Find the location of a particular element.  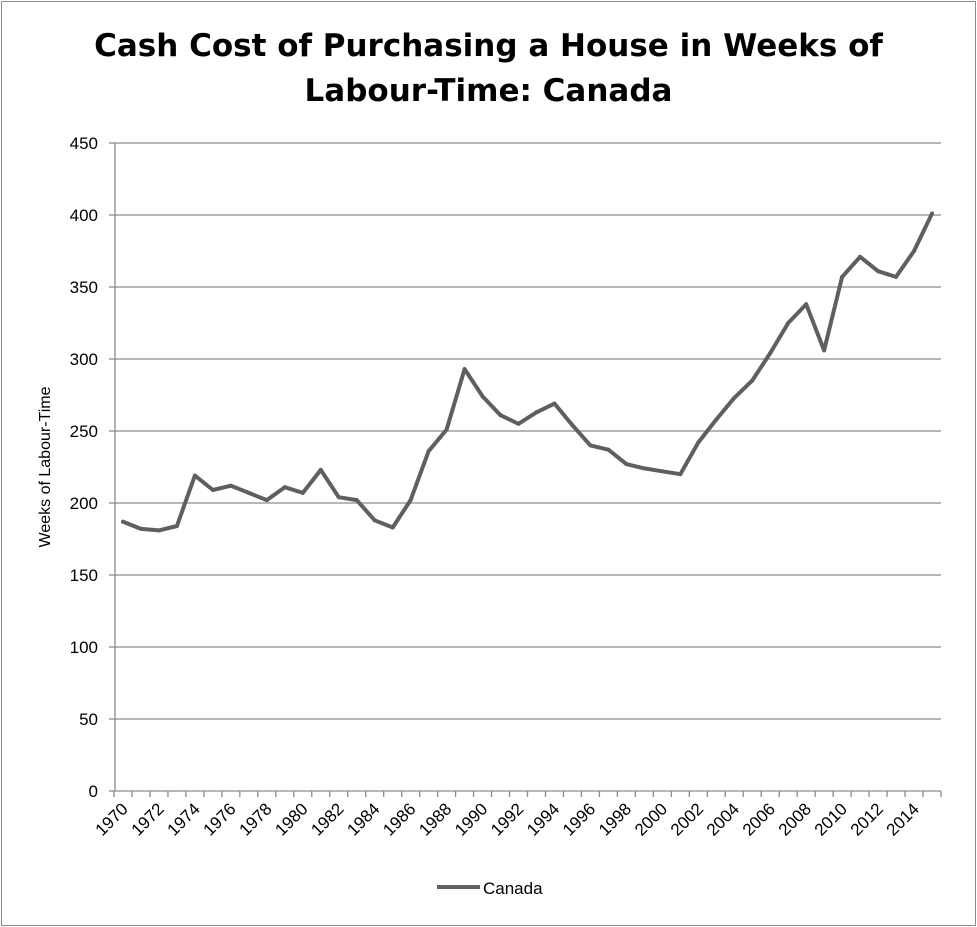

x-tick-label: 1980 is located at coordinates (291, 819).